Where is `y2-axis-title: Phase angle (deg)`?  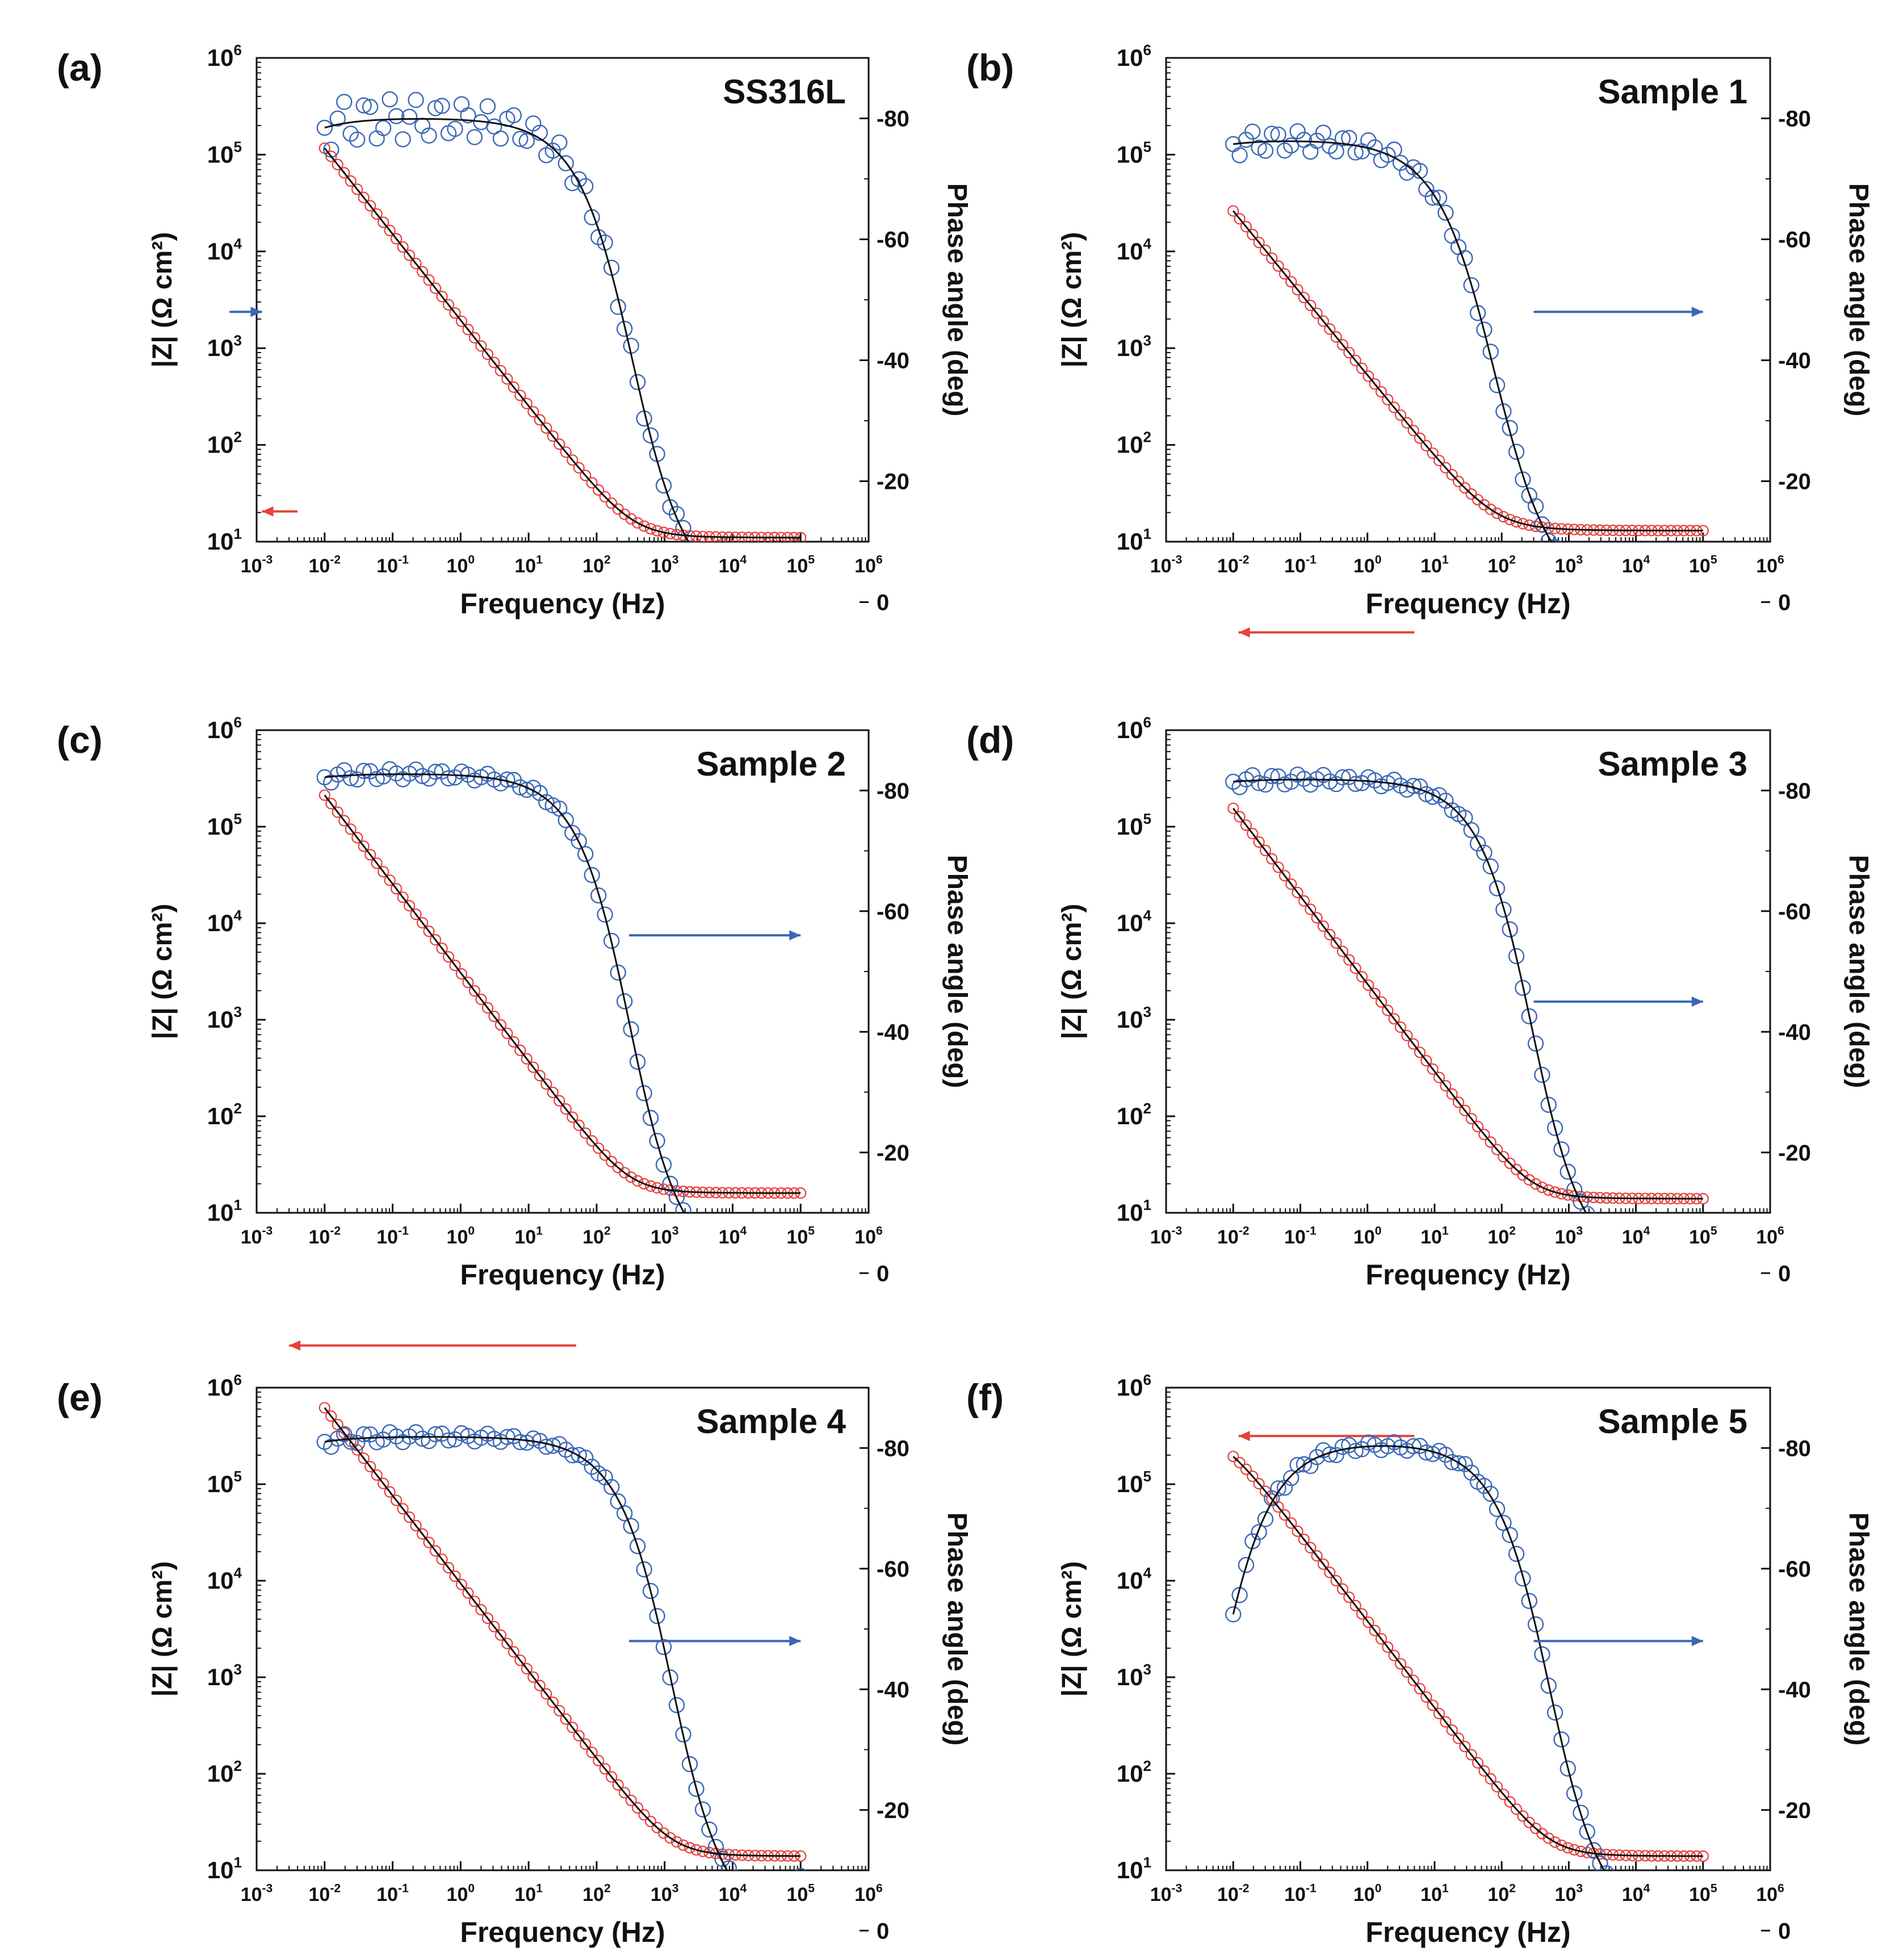 y2-axis-title: Phase angle (deg) is located at coordinates (1858, 971).